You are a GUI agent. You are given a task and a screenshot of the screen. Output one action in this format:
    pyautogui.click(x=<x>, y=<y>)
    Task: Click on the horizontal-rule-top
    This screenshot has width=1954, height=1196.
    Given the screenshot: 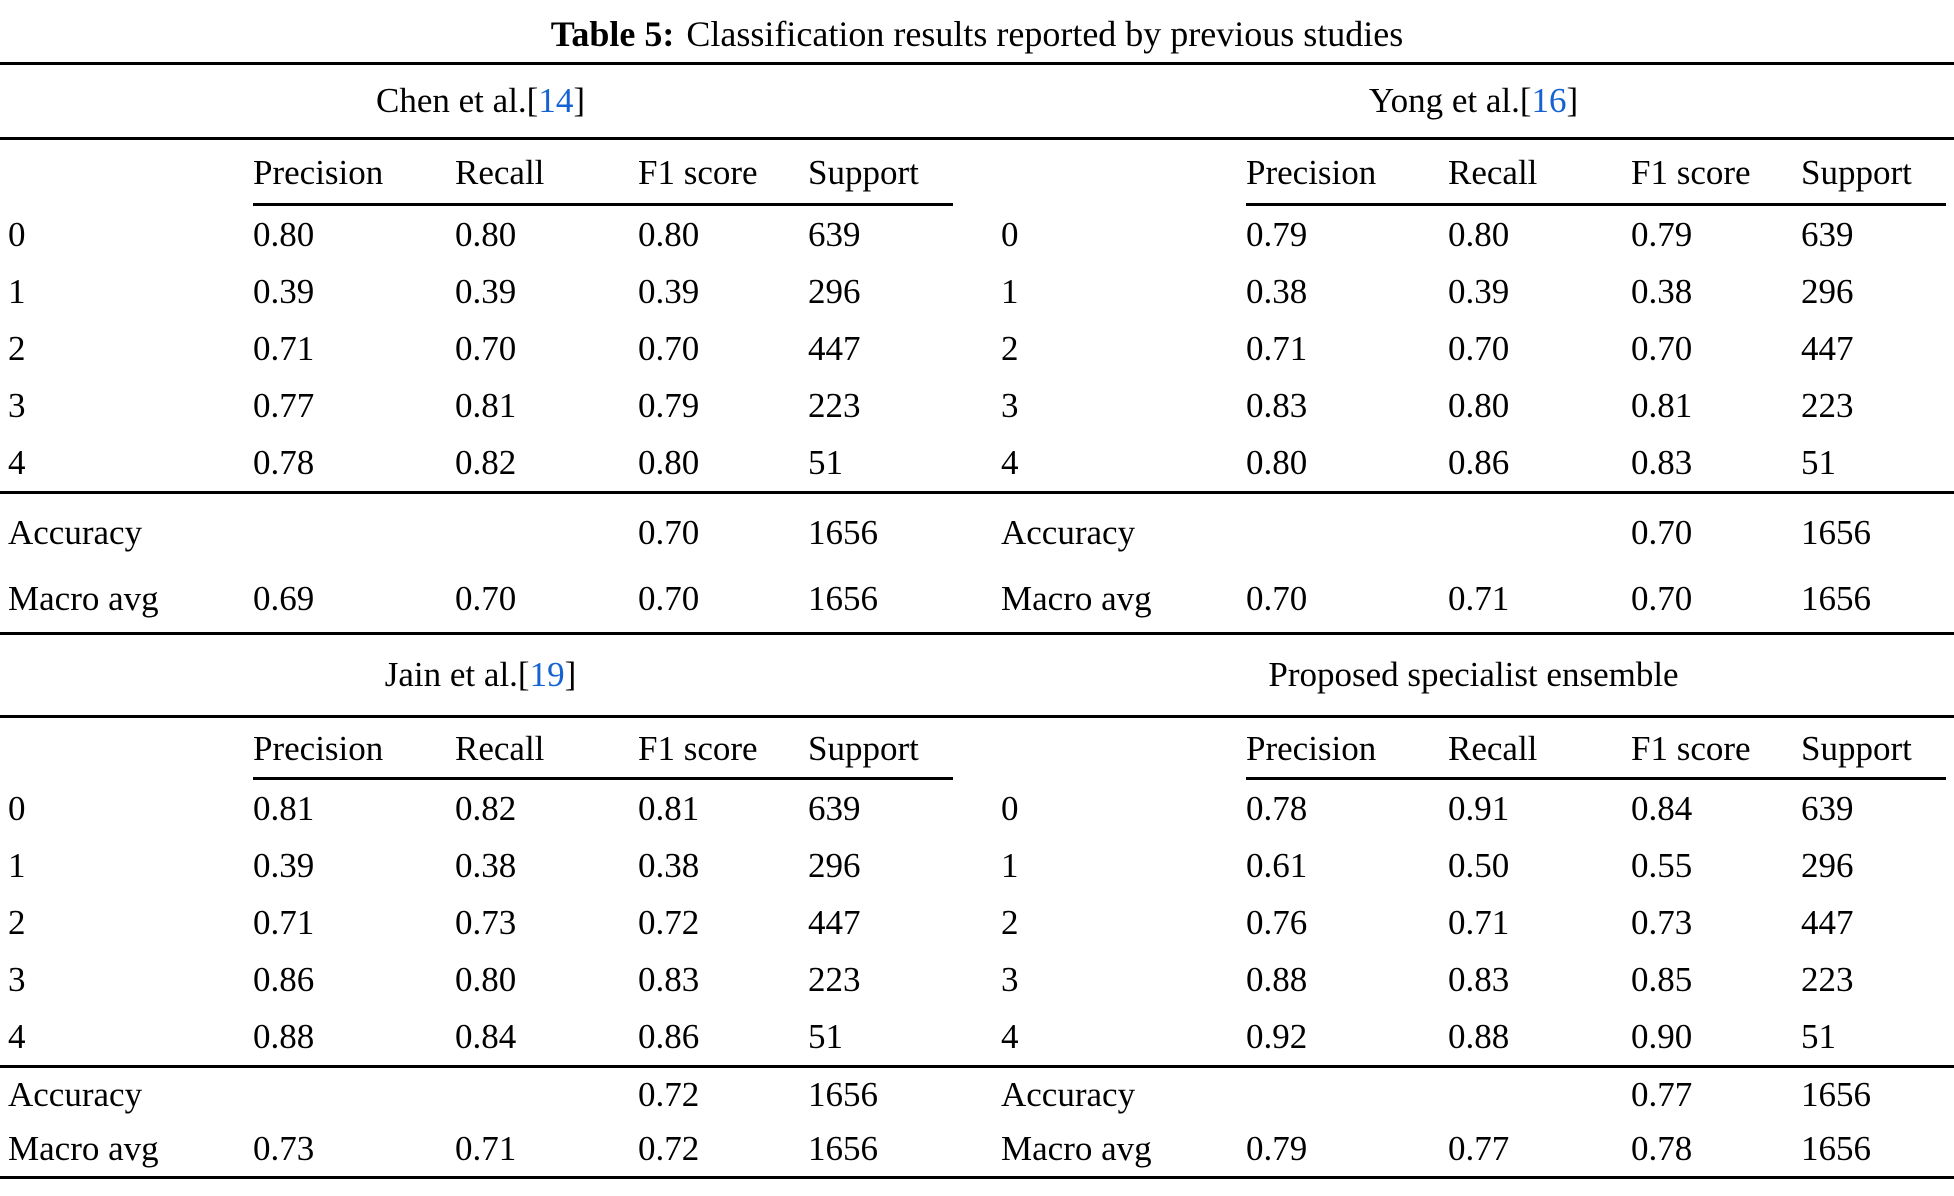 What is the action you would take?
    pyautogui.click(x=977, y=63)
    